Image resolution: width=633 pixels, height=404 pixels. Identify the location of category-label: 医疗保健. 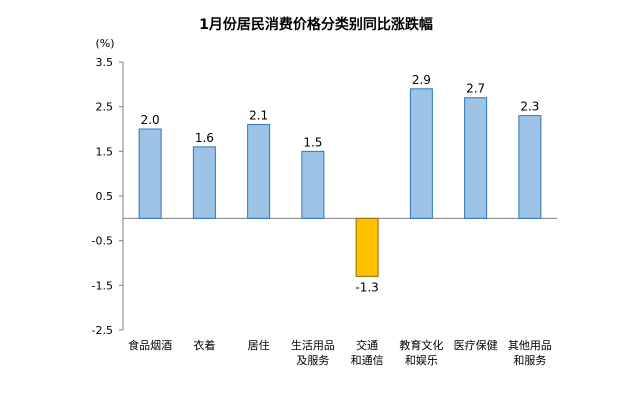
(476, 345).